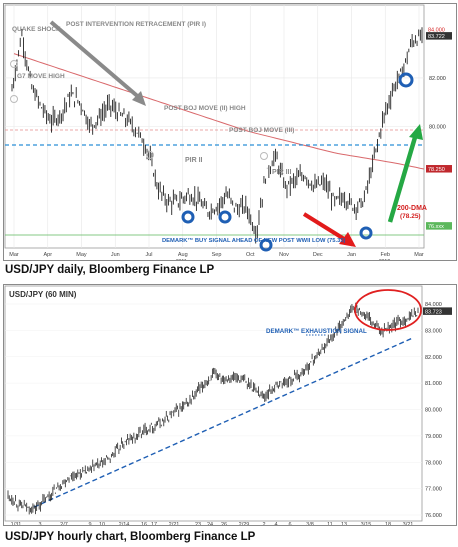 This screenshot has height=547, width=458. What do you see at coordinates (224, 523) in the screenshot?
I see `x-tick-label: 26` at bounding box center [224, 523].